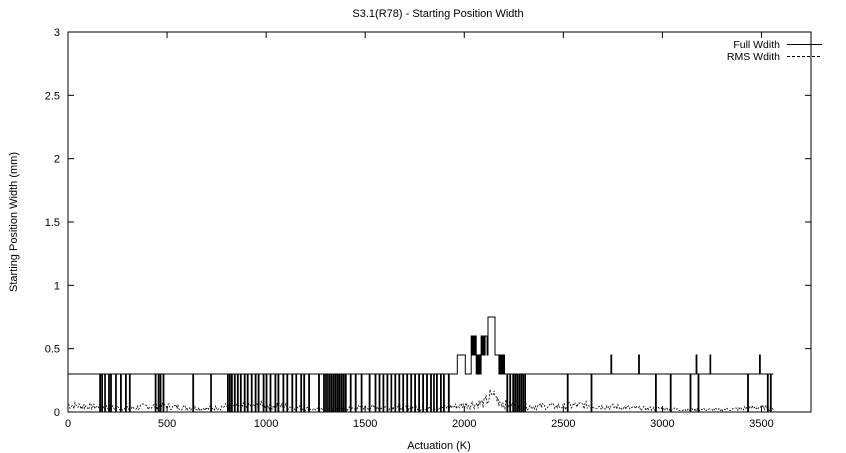  I want to click on y-tick-label: 2, so click(57, 160).